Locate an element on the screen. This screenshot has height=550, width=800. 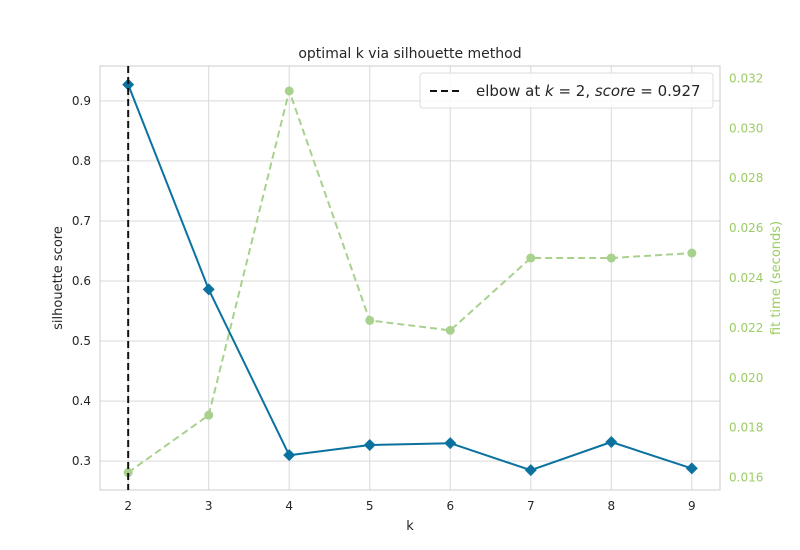
y-tick-label: 0.5 is located at coordinates (81, 341).